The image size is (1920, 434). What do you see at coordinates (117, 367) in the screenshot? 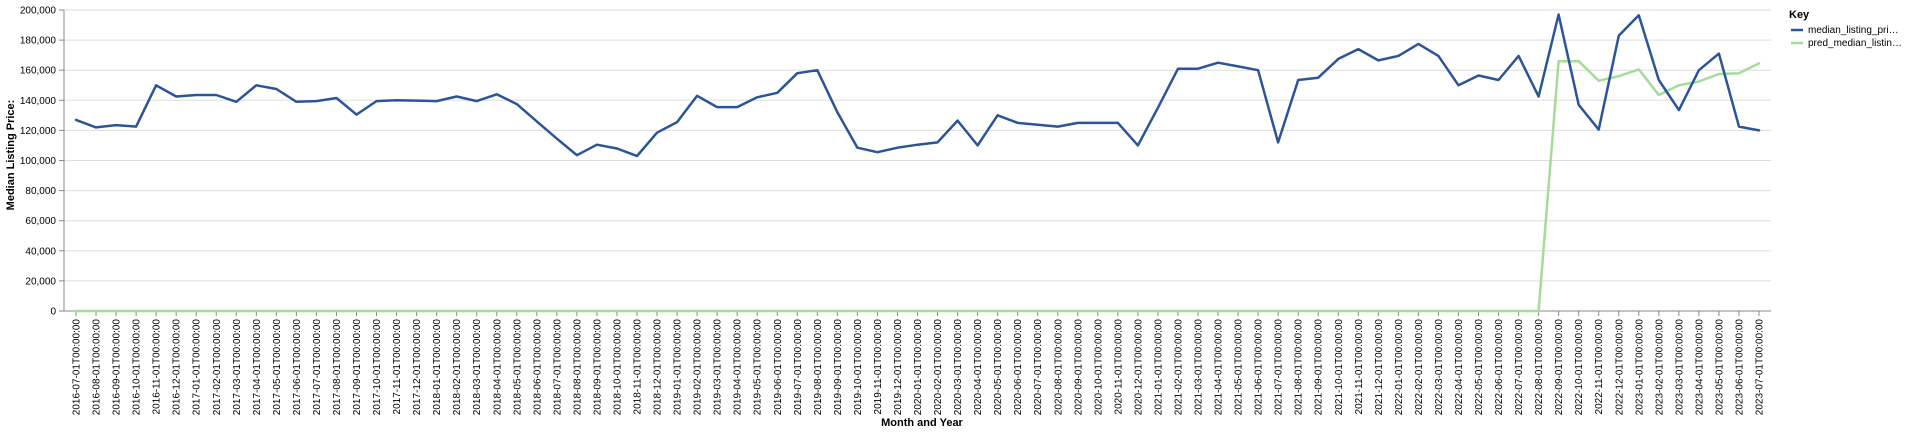
I see `x-tick-label: 2016-09-01T00:00:00` at bounding box center [117, 367].